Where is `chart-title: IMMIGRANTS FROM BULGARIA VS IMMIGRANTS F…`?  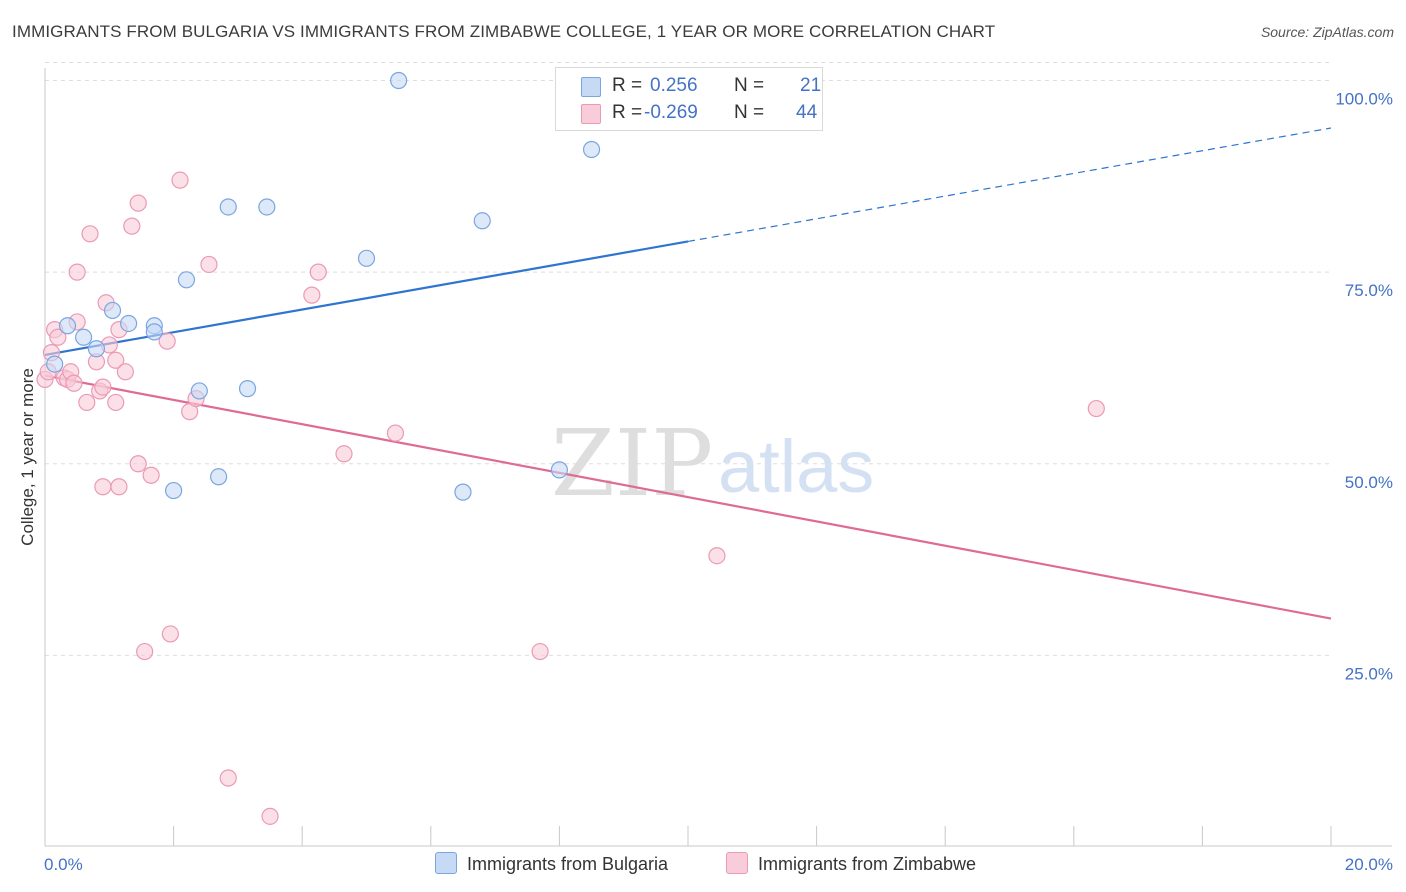 chart-title: IMMIGRANTS FROM BULGARIA VS IMMIGRANTS F… is located at coordinates (504, 31).